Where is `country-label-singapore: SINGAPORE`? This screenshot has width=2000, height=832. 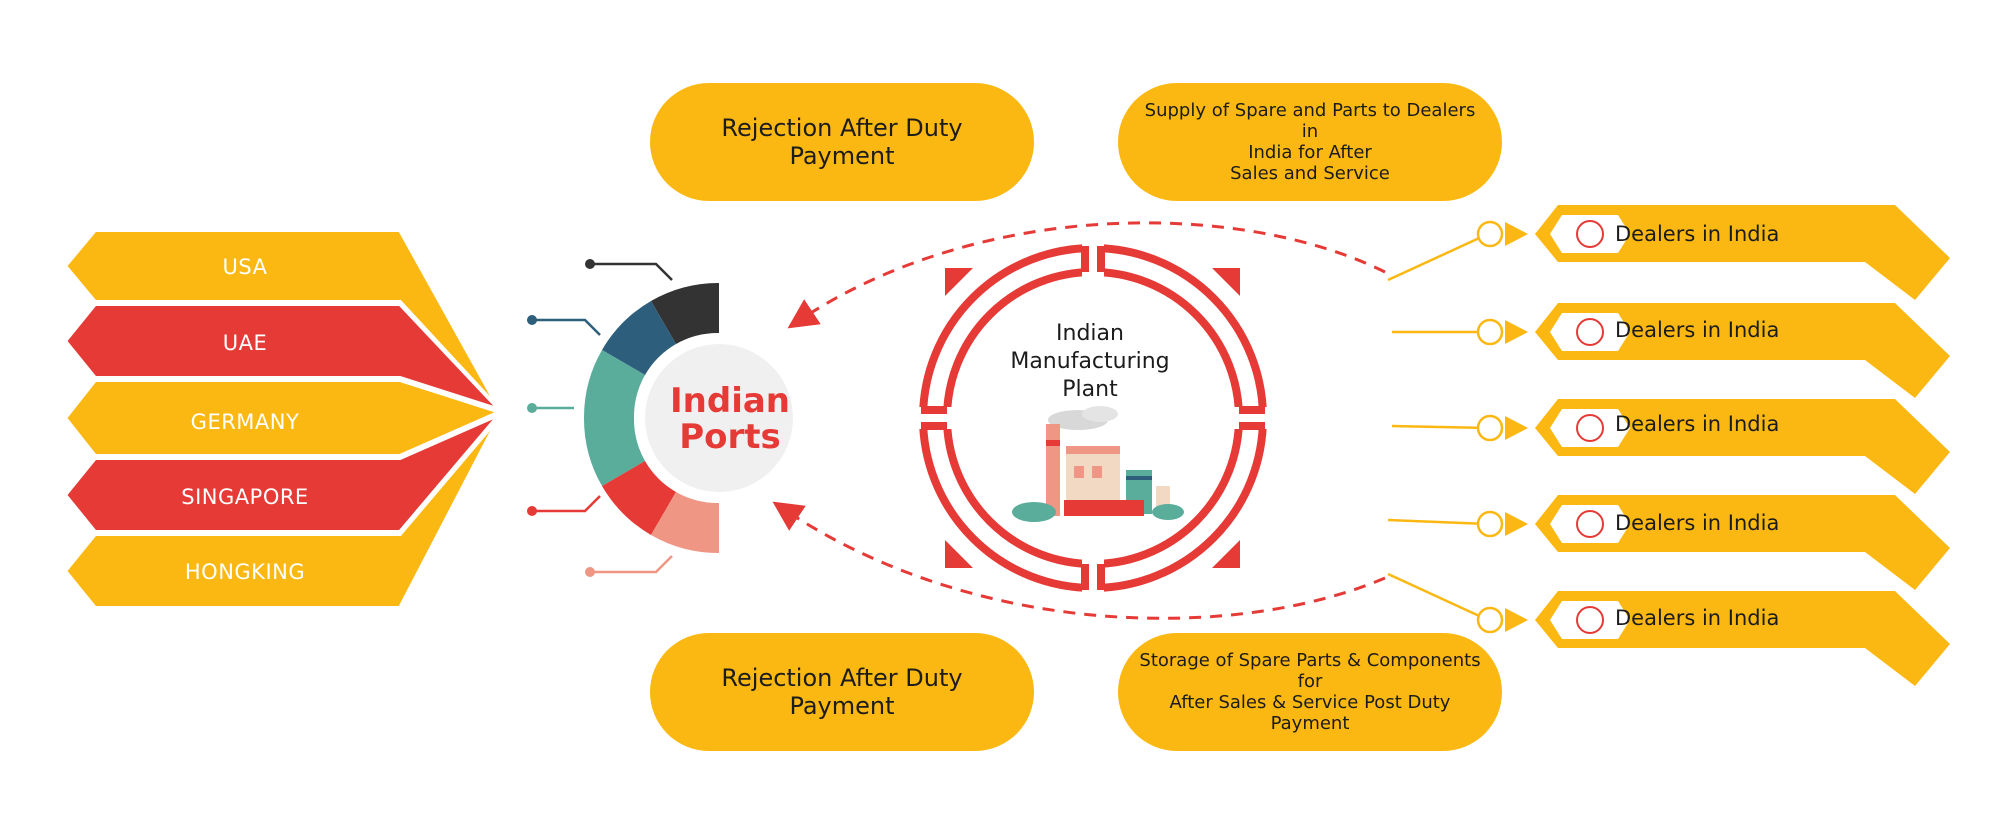
country-label-singapore: SINGAPORE is located at coordinates (245, 497).